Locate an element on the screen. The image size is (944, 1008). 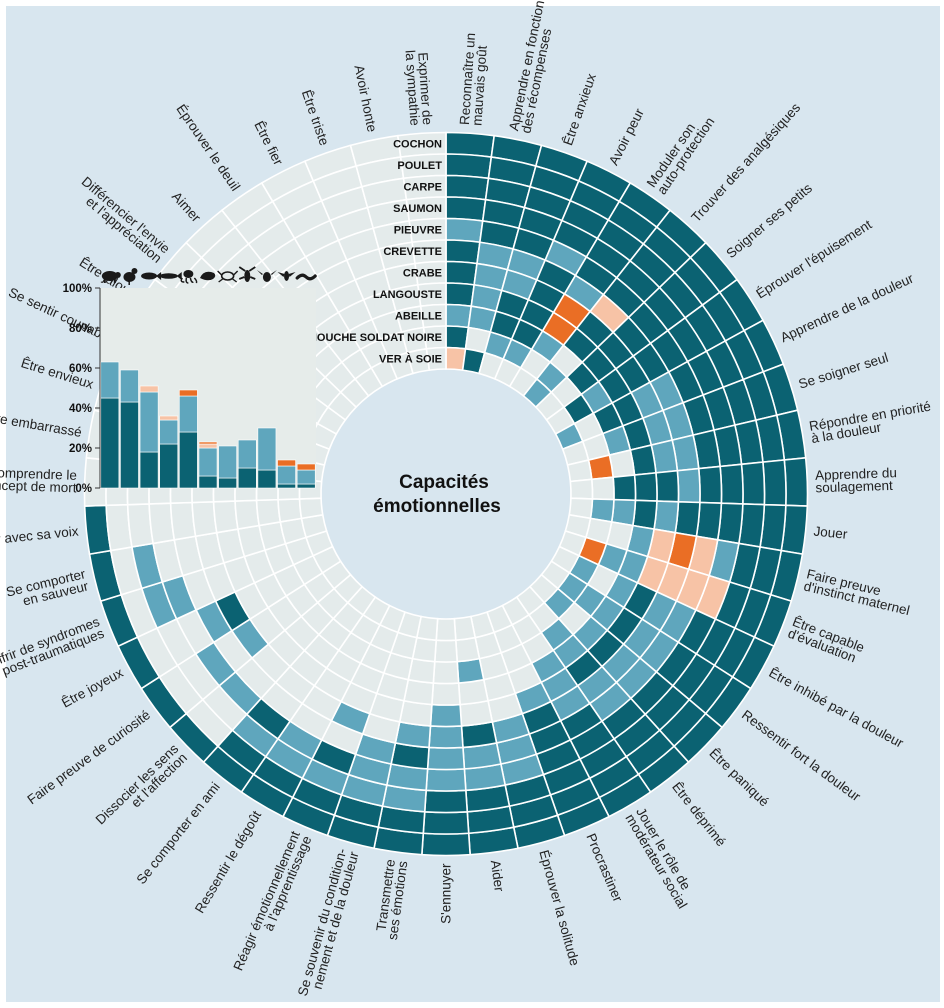
capacity-label: Apprendre de la douleur is located at coordinates (847, 307).